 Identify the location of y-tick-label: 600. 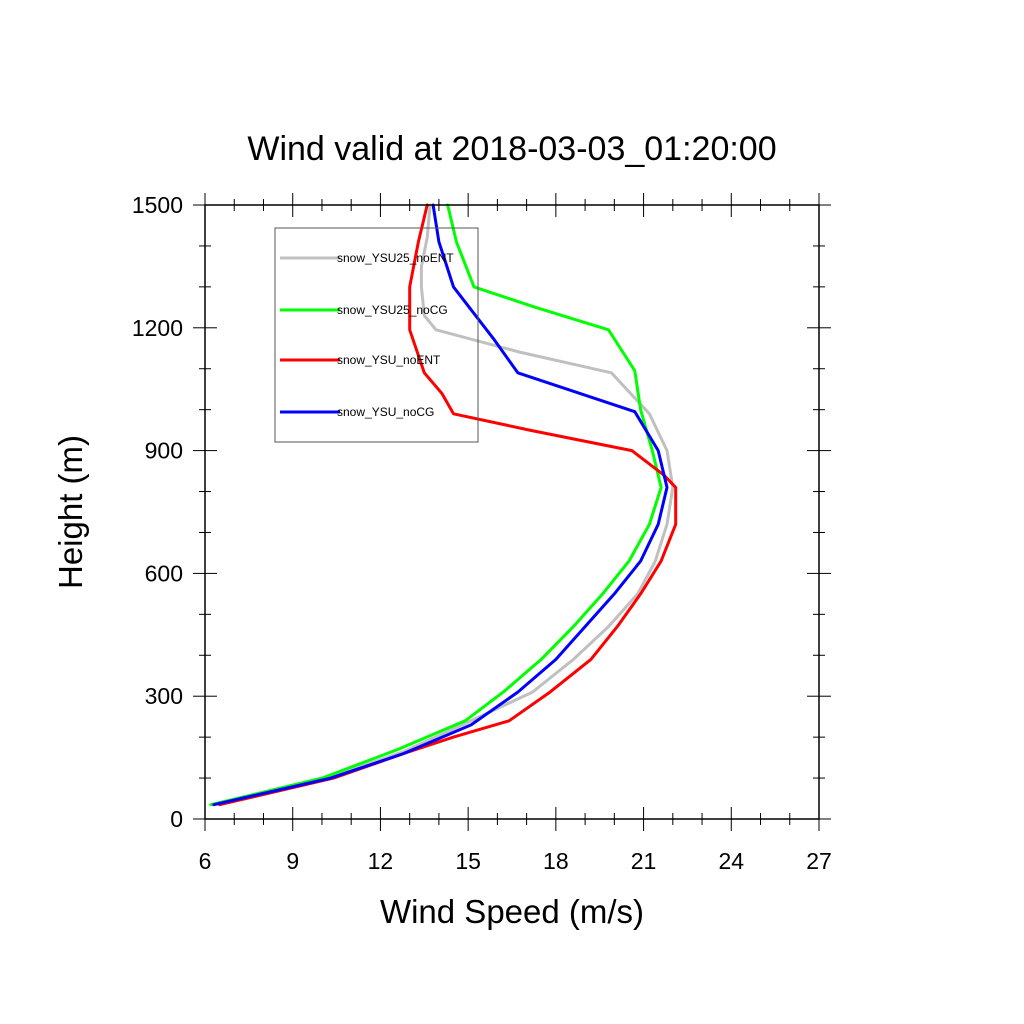
(164, 573).